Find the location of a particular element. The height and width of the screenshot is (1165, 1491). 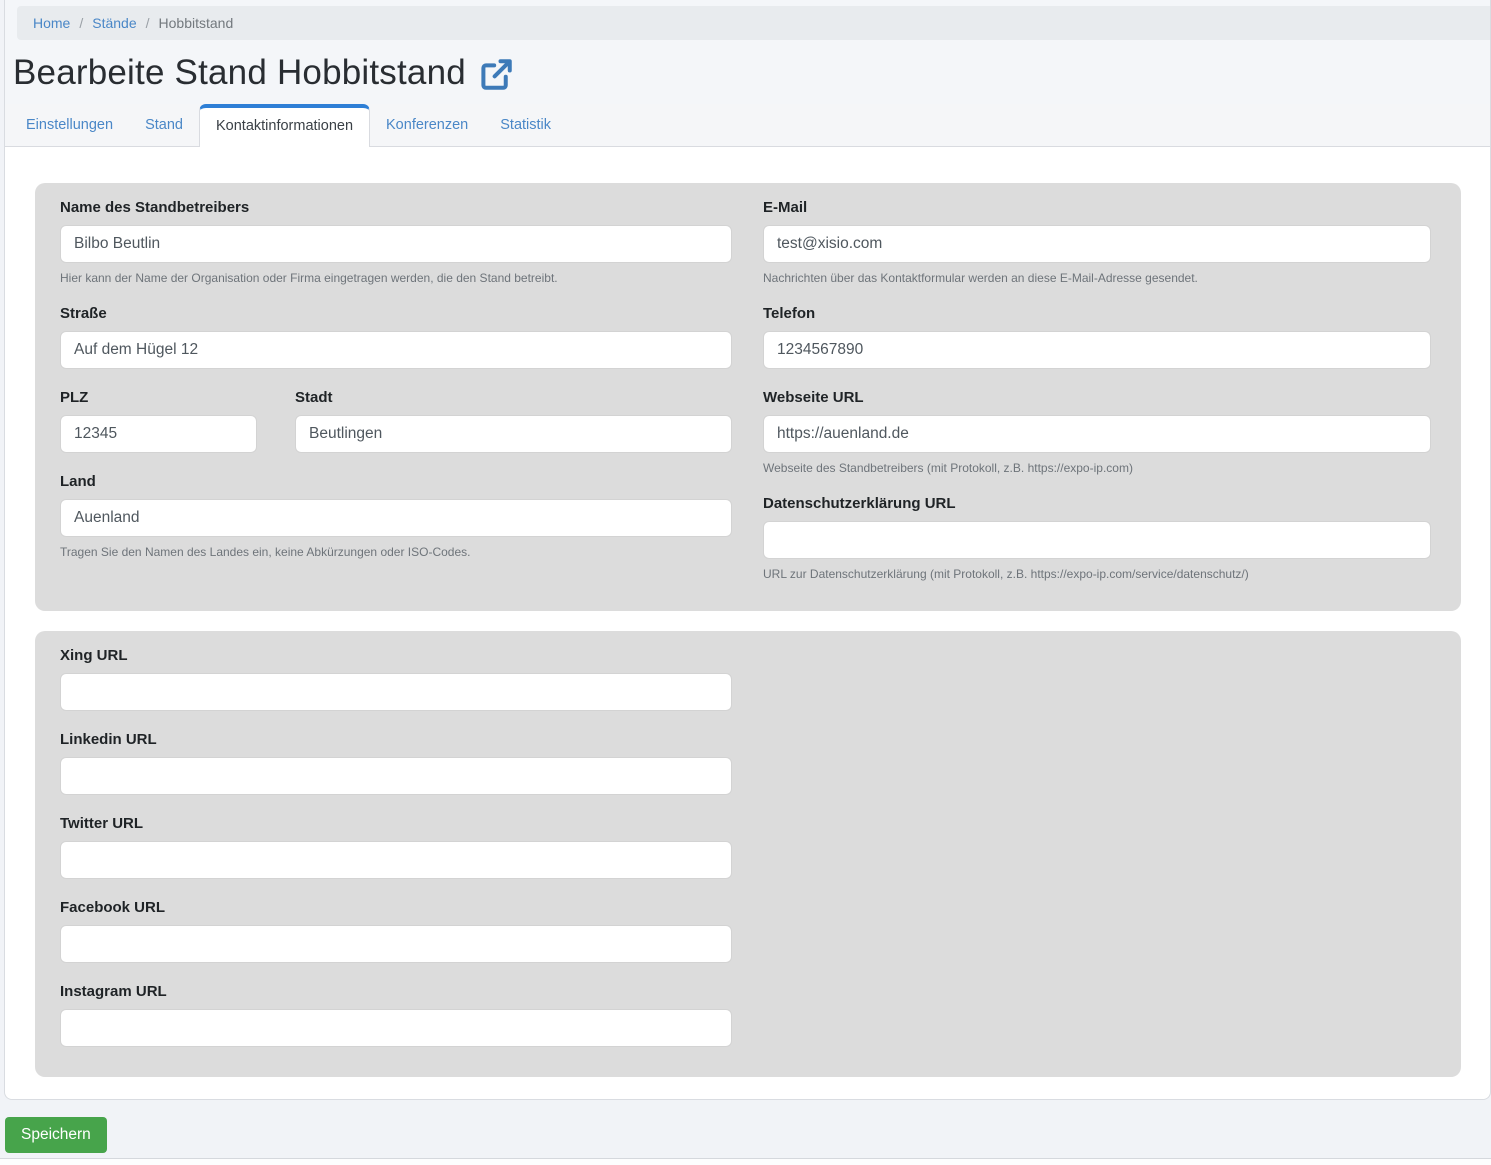

facebook-url-label: Facebook URL is located at coordinates (113, 907).